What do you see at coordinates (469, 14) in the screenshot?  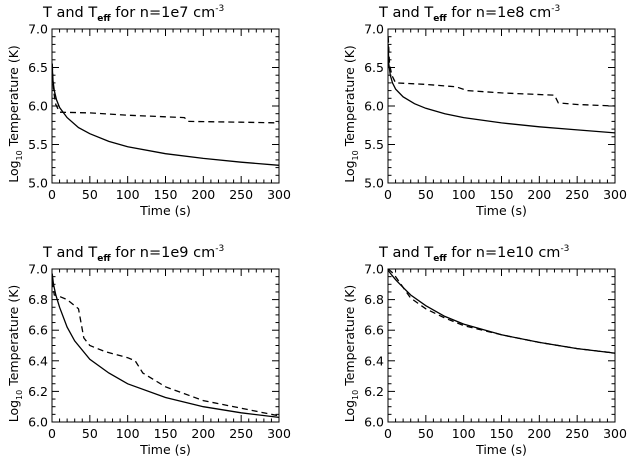 I see `chart-title: T and Teff for n=1e8 cm-3` at bounding box center [469, 14].